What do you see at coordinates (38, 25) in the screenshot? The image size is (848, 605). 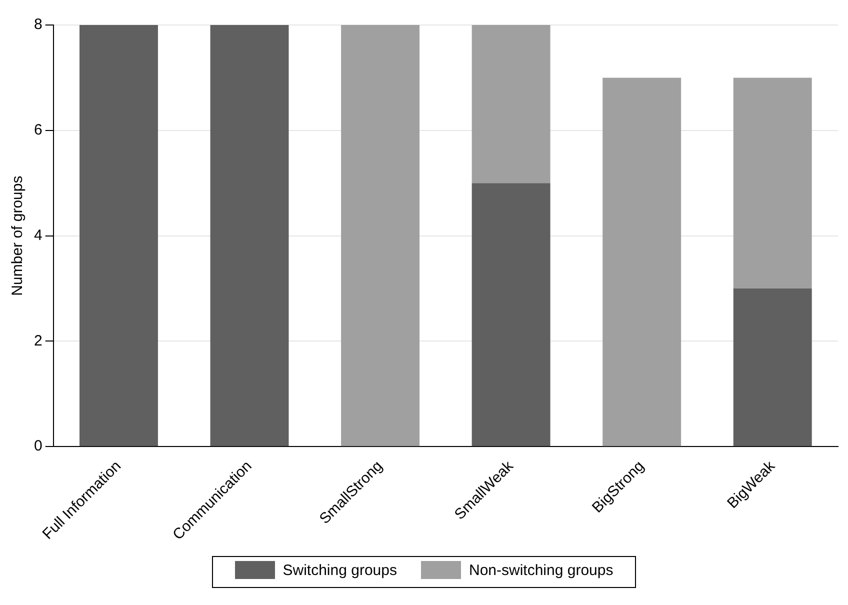 I see `y-tick-label: 8` at bounding box center [38, 25].